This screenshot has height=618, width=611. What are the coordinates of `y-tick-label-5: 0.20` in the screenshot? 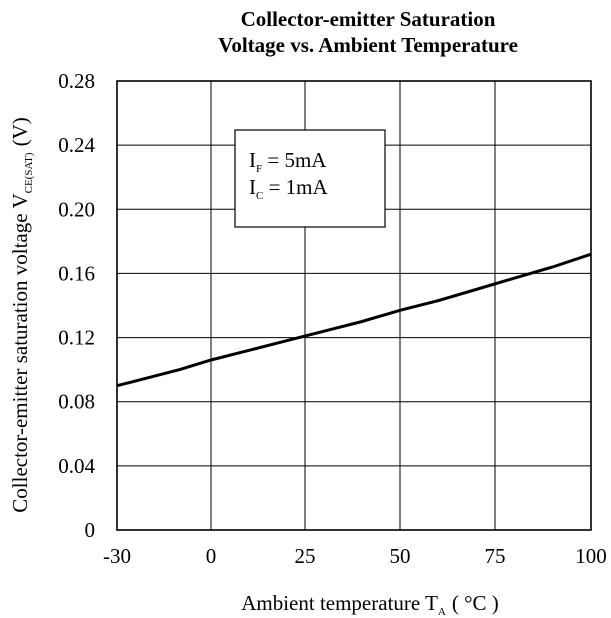 It's located at (76, 209).